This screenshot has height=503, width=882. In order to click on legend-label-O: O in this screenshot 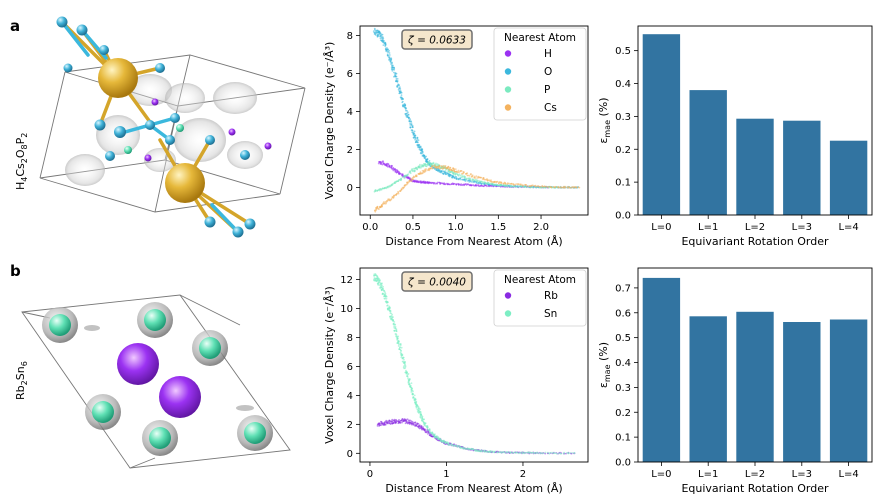, I will do `click(548, 72)`.